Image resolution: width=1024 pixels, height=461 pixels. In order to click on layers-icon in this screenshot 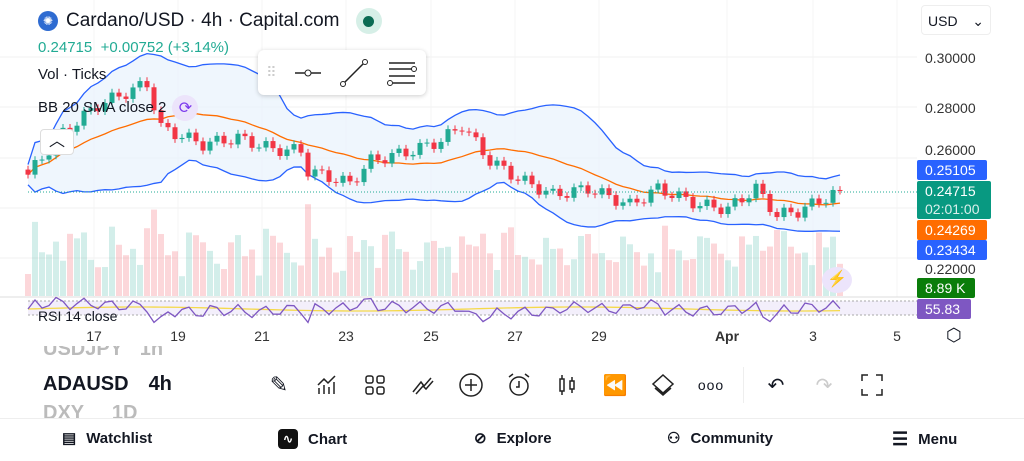, I will do `click(663, 385)`.